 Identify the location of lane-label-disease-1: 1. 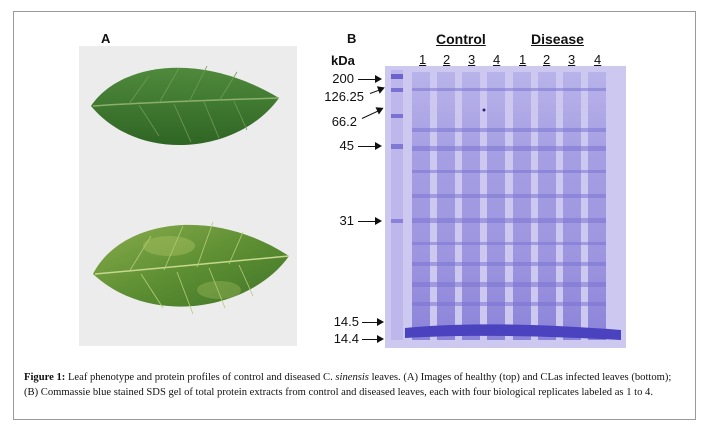
(523, 59).